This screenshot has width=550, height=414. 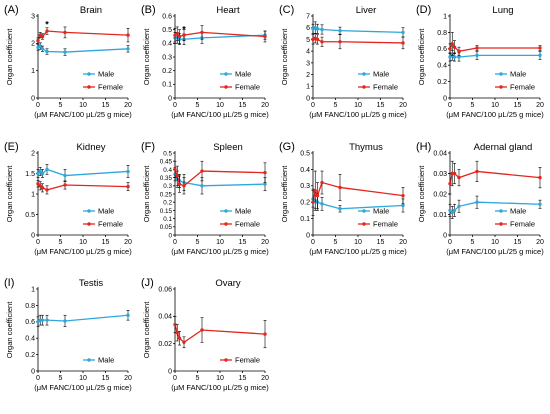 I want to click on panel-label: (I), so click(x=9, y=283).